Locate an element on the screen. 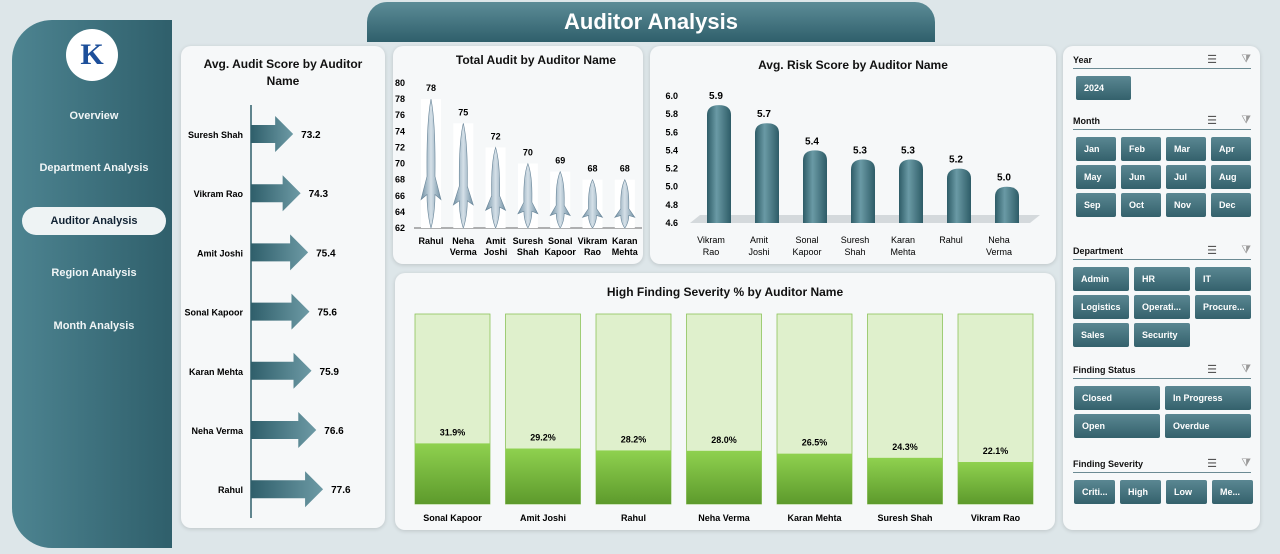  slicer-item: Jul is located at coordinates (1186, 177).